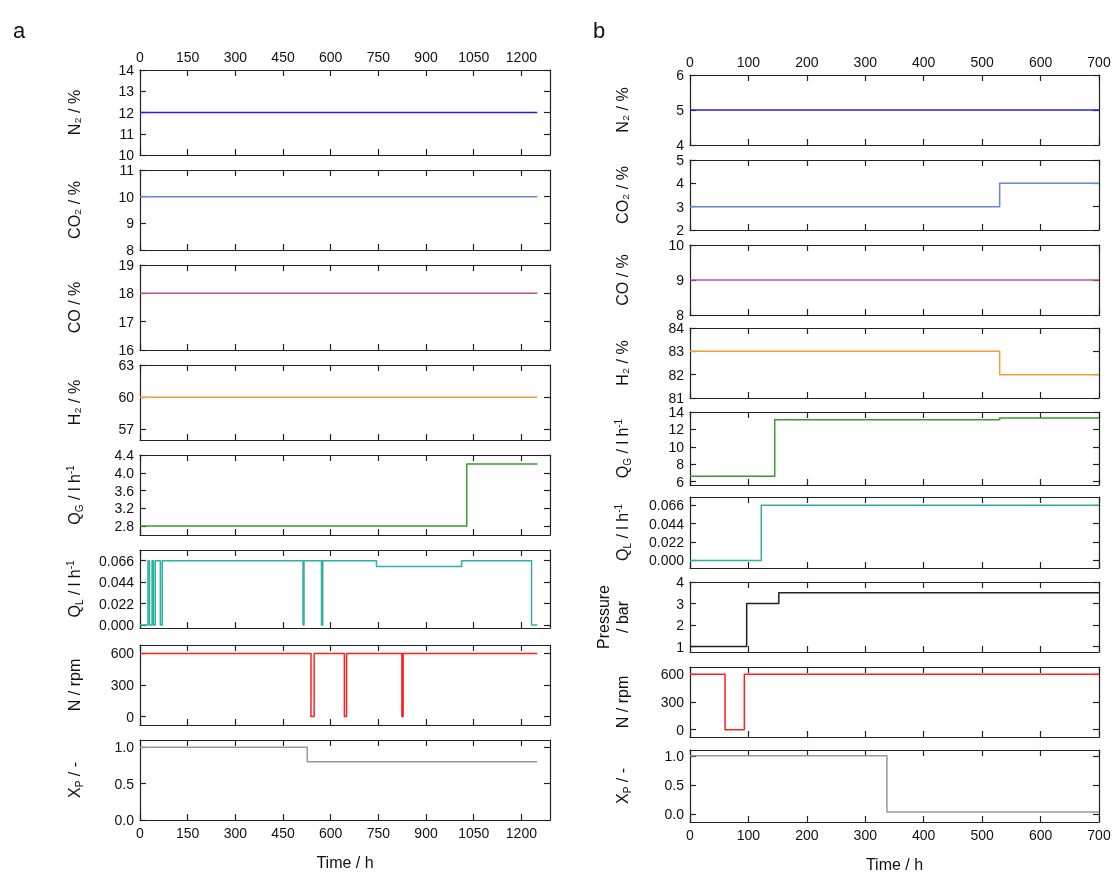  I want to click on y-tick-label: 1.0, so click(124, 747).